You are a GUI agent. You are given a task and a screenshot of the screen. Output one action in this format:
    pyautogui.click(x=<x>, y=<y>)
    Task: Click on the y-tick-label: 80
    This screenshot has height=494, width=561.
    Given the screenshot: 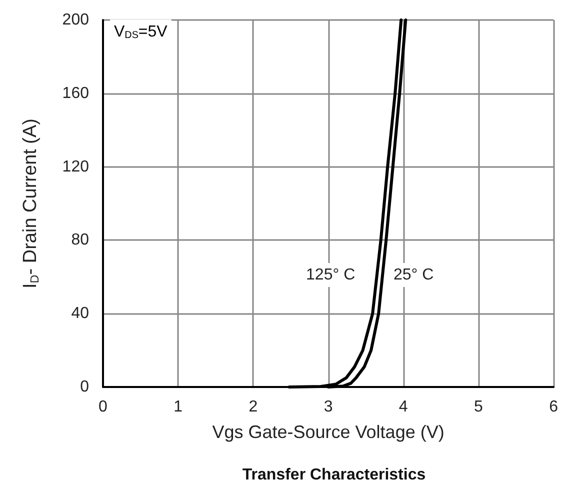 What is the action you would take?
    pyautogui.click(x=80, y=240)
    